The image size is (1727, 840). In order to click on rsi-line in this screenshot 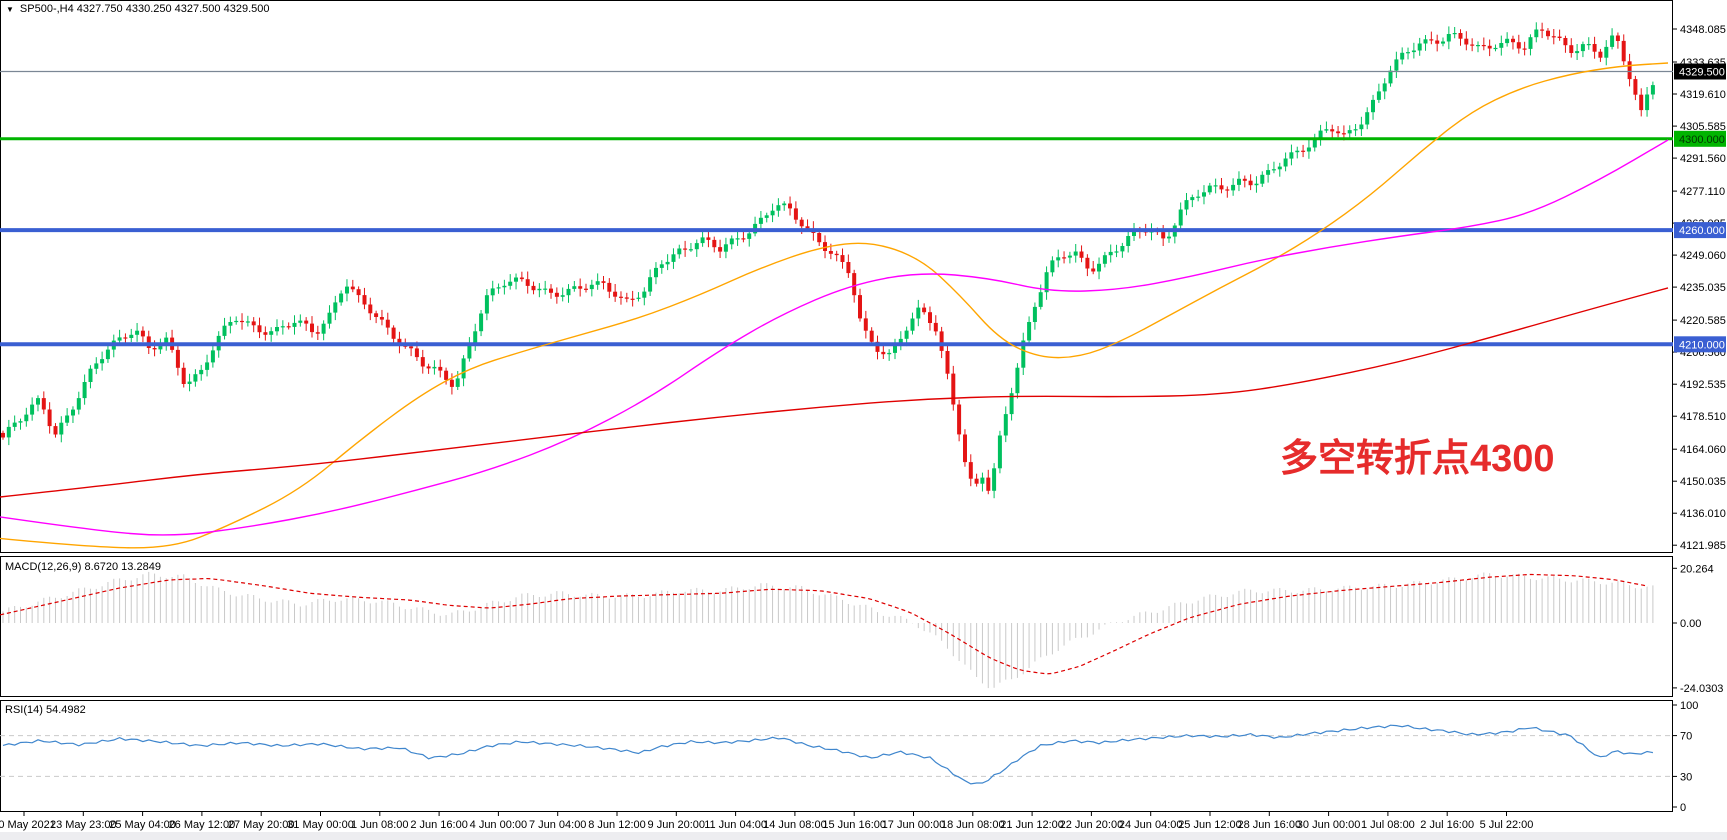, I will do `click(828, 754)`.